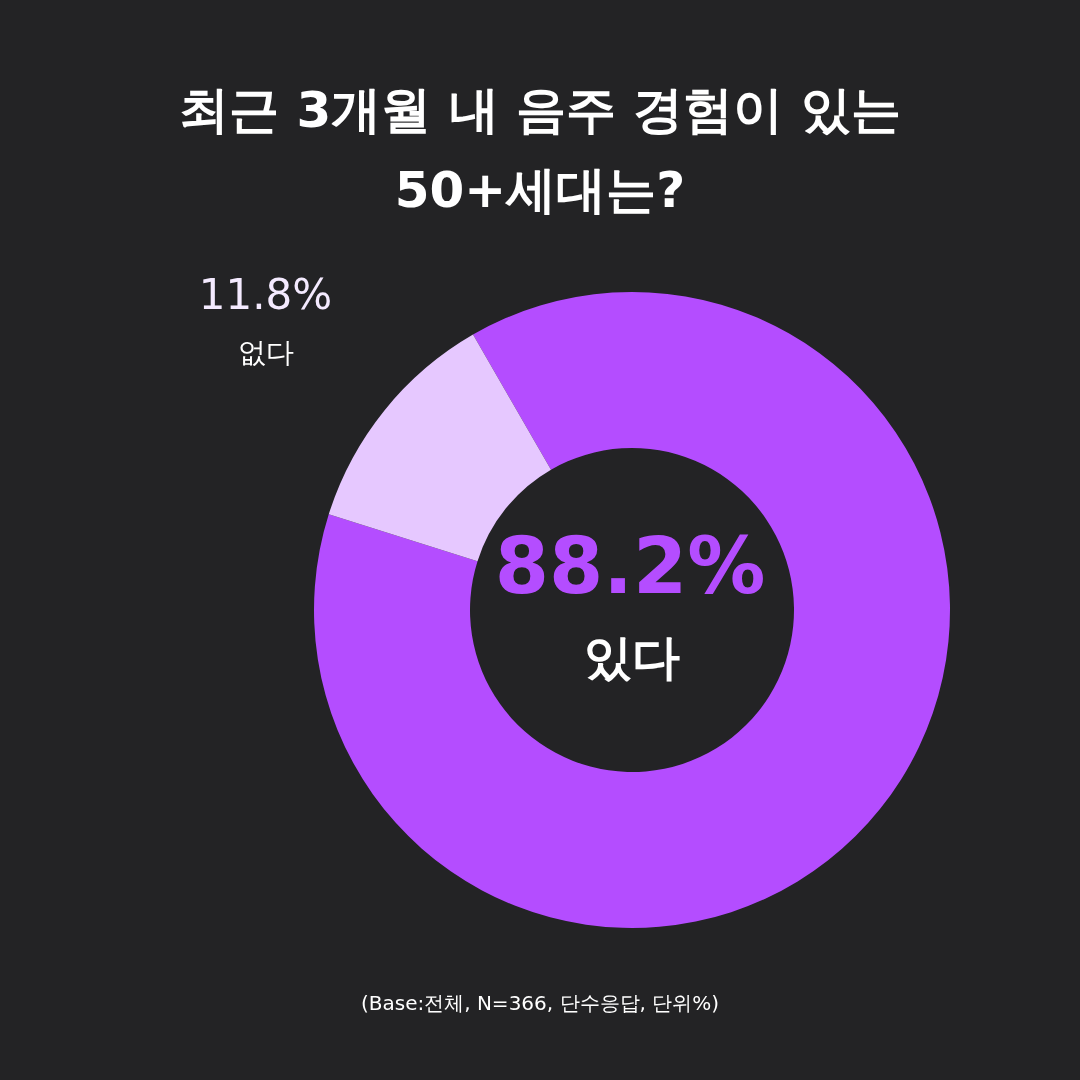 This screenshot has height=1080, width=1080. What do you see at coordinates (540, 1003) in the screenshot?
I see `text: (Base:전체, N=366, 단수응답, 단위%)` at bounding box center [540, 1003].